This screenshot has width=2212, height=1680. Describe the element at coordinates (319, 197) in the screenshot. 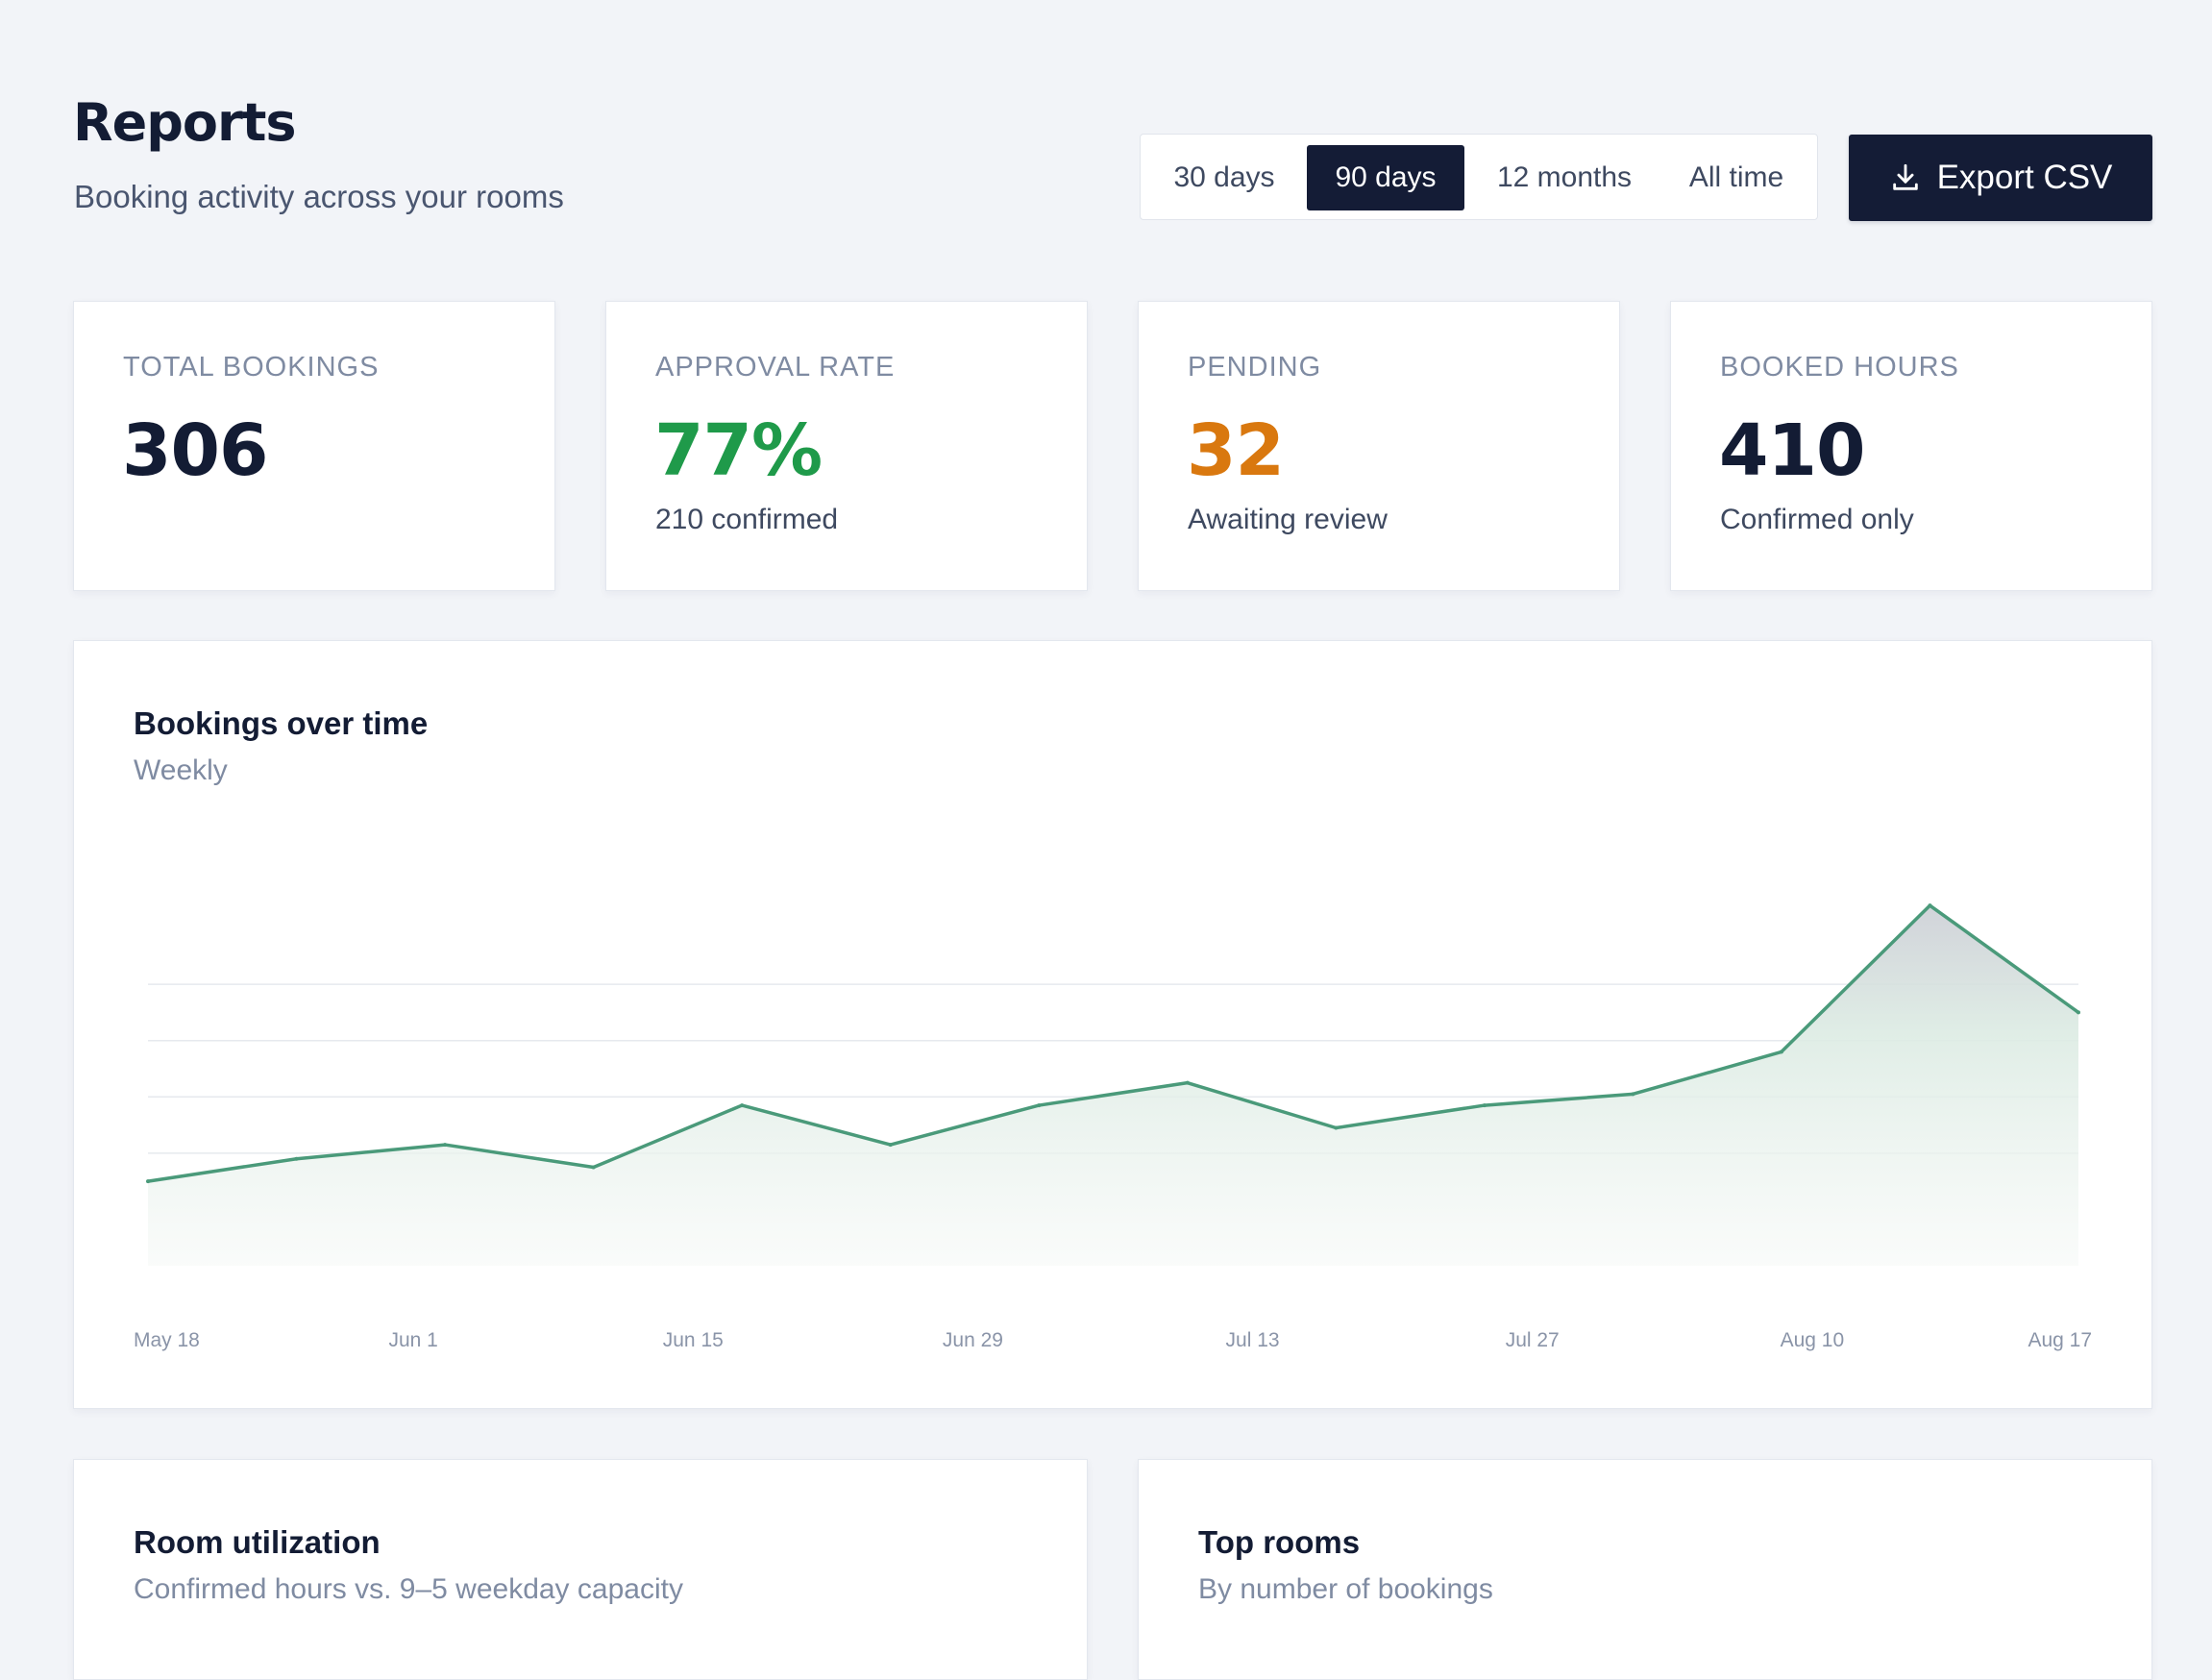

I see `page-subtitle: Booking activity across your rooms` at that location.